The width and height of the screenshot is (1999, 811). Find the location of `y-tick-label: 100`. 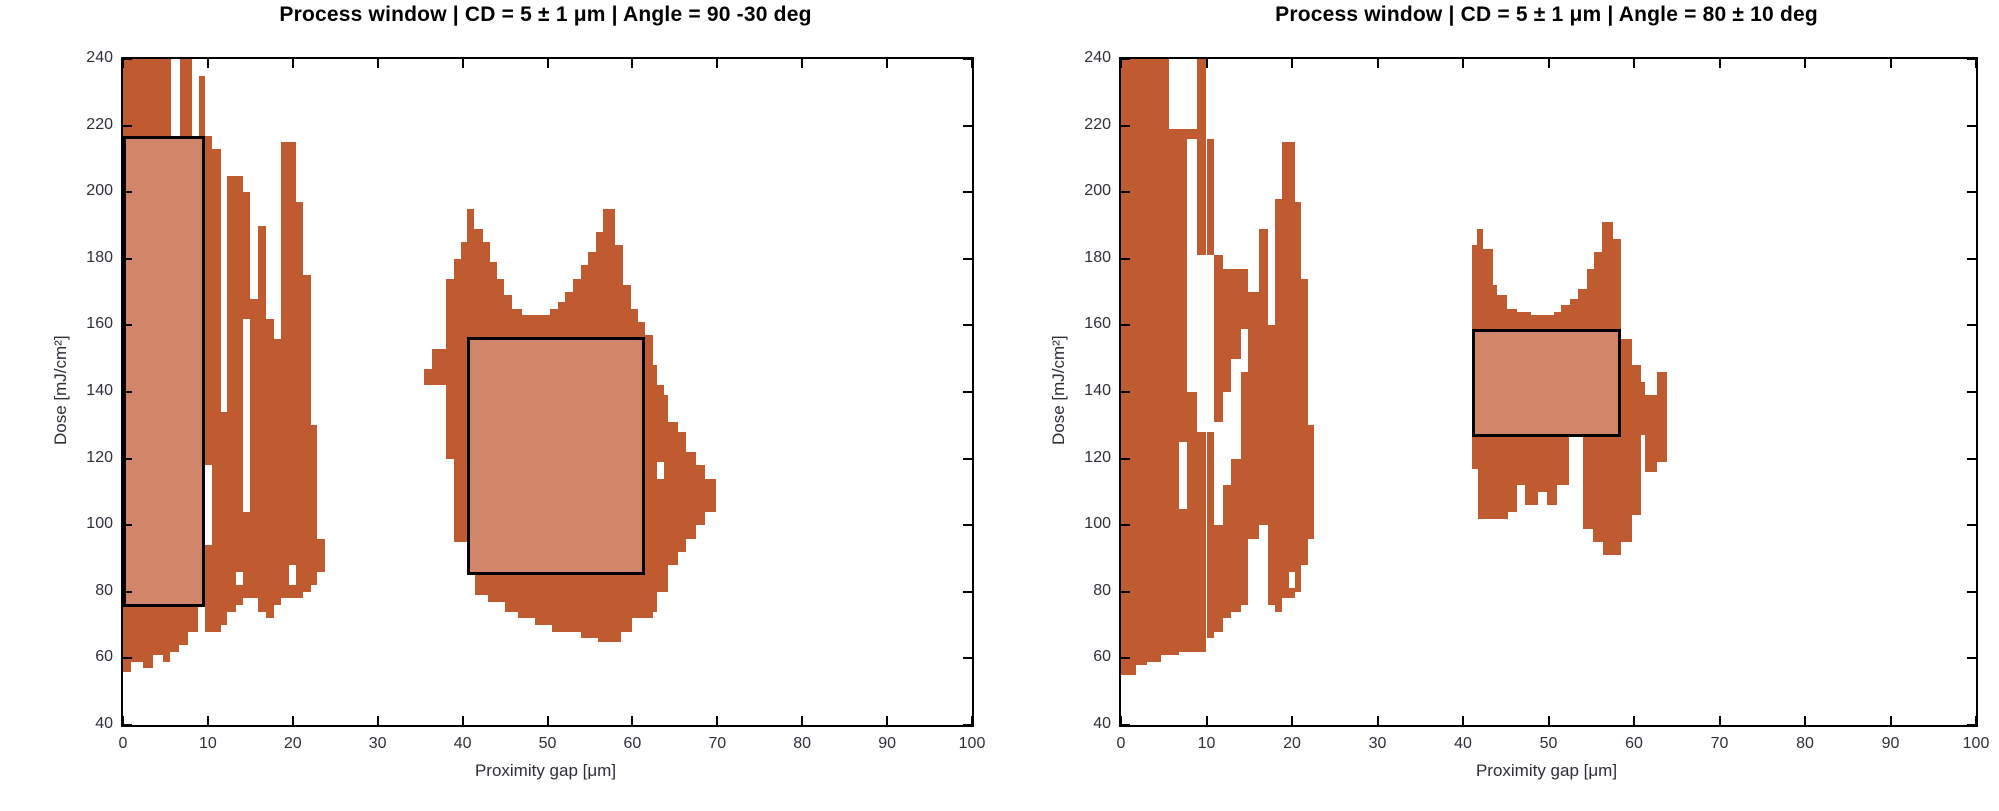

y-tick-label: 100 is located at coordinates (1097, 524).